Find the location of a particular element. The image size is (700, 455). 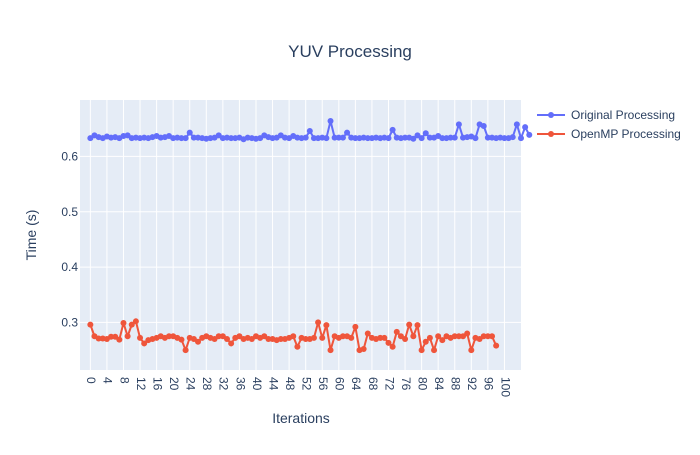

legend-item-openmp: OpenMP Processing is located at coordinates (609, 134).